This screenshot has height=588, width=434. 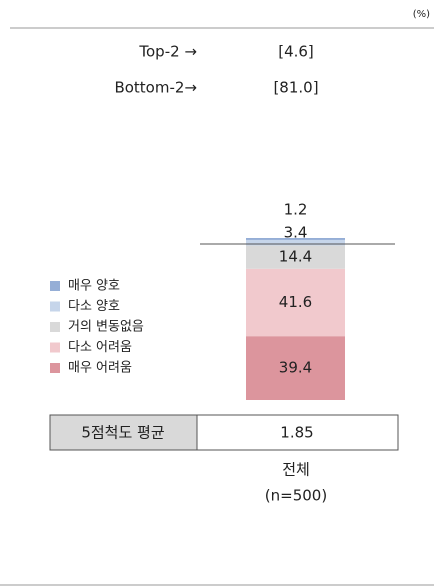 I want to click on mean-label-cell, so click(x=123, y=432).